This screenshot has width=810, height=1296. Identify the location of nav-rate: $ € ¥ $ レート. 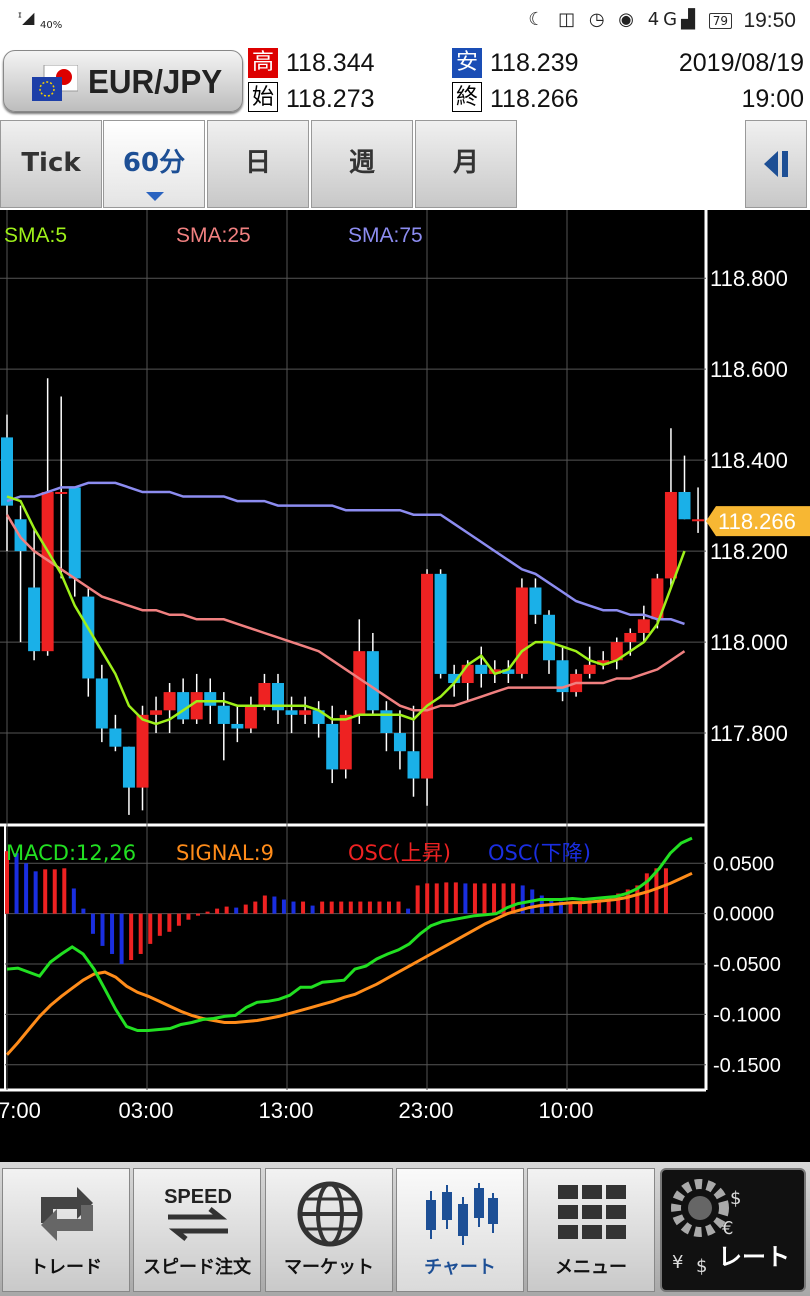
(733, 1230).